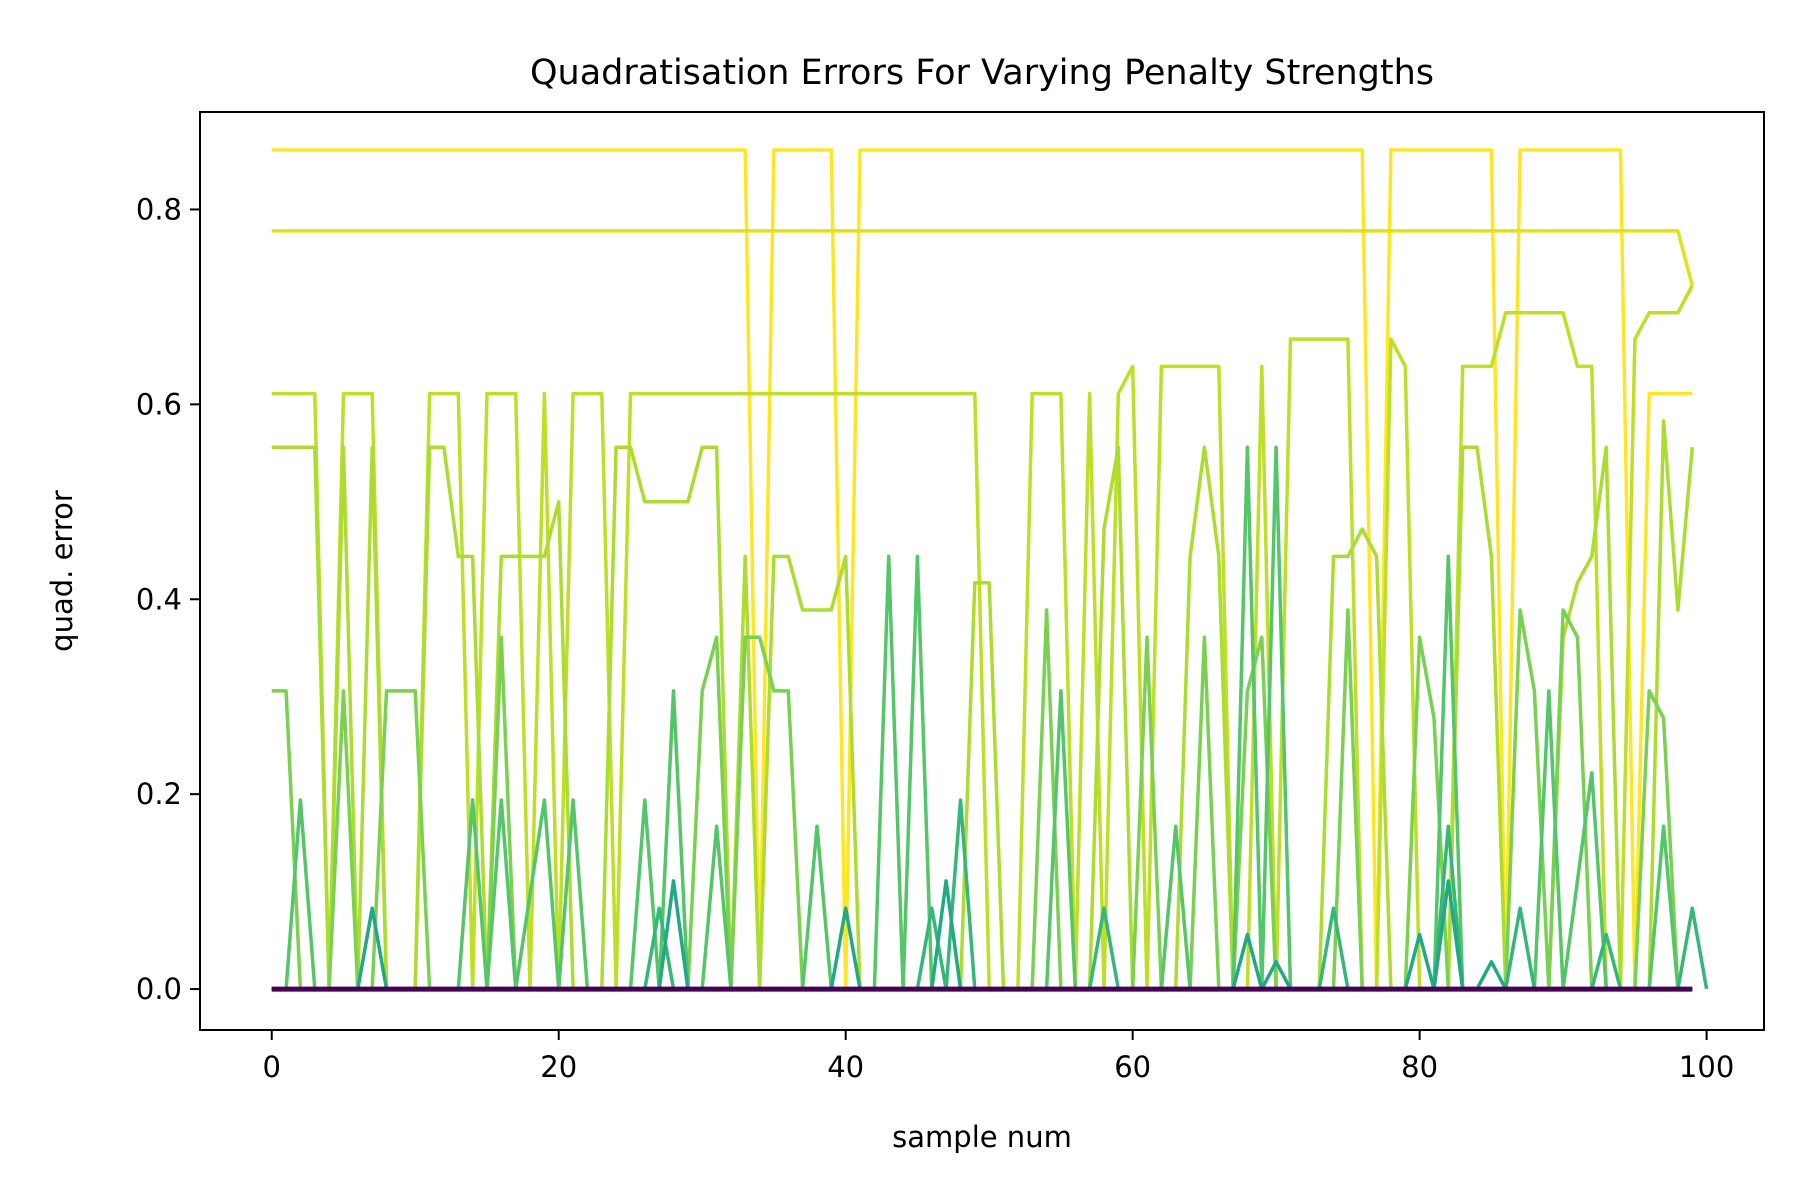  Describe the element at coordinates (159, 599) in the screenshot. I see `y-tick-label: 0.4` at that location.